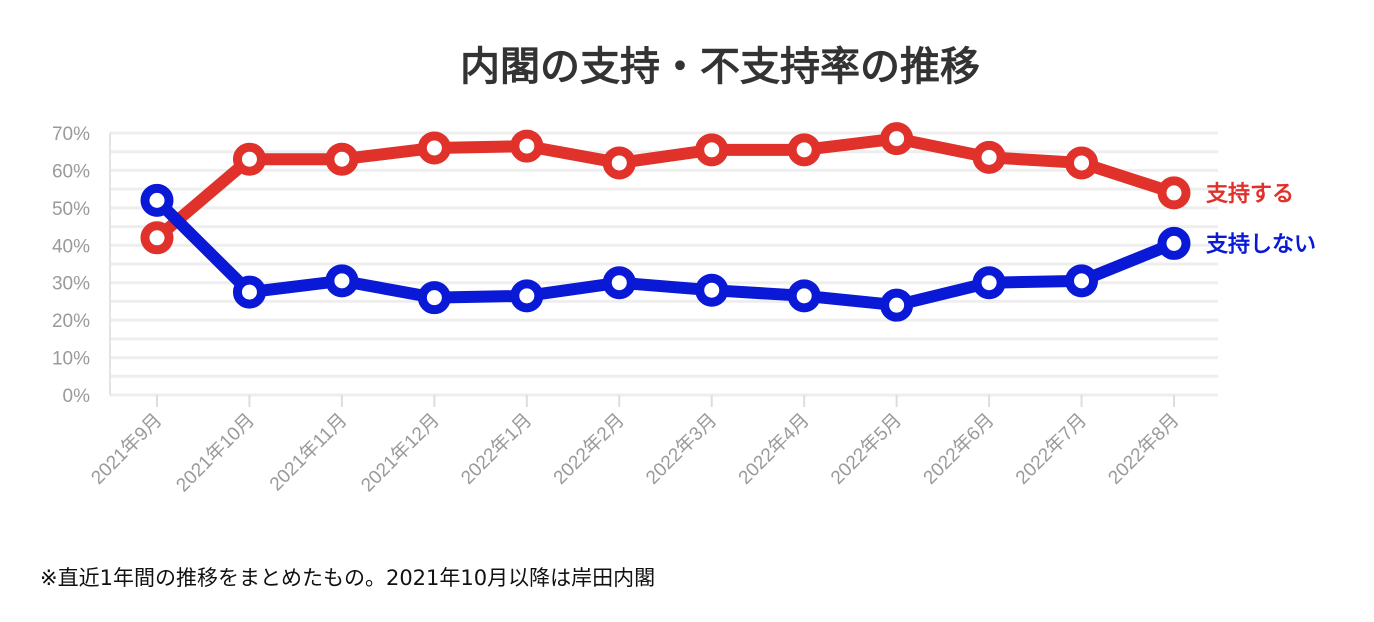 The height and width of the screenshot is (622, 1374). What do you see at coordinates (71, 209) in the screenshot?
I see `y-tick-label: 50%` at bounding box center [71, 209].